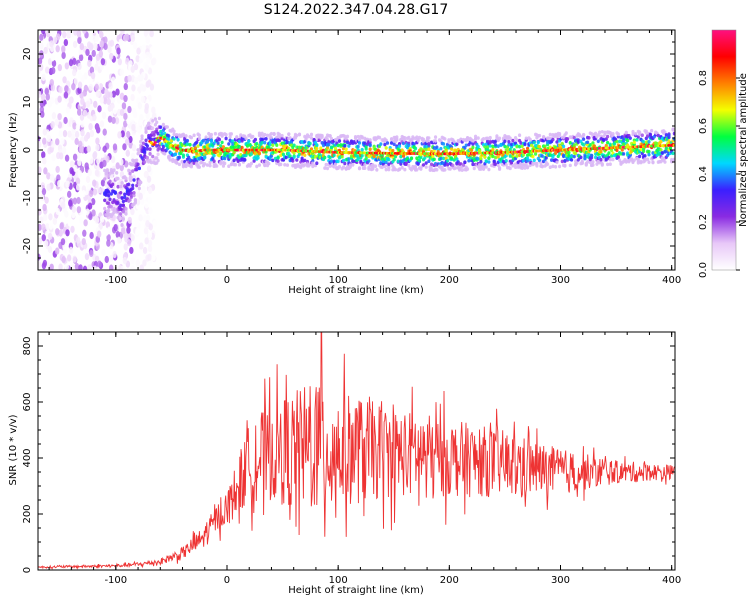 This screenshot has width=750, height=604. I want to click on snr-x-tick-label: 300, so click(560, 580).